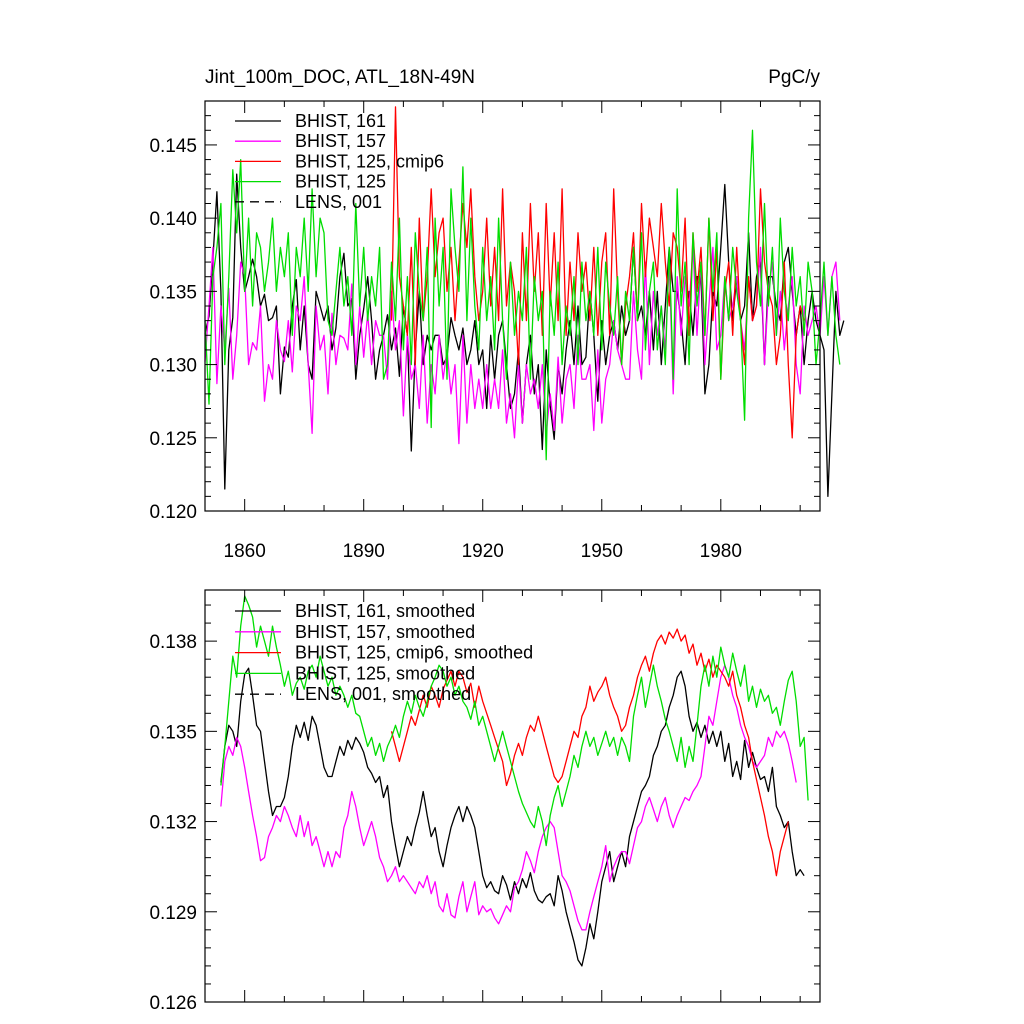  I want to click on legend-label-bhist-161: BHIST, 161, so click(340, 121).